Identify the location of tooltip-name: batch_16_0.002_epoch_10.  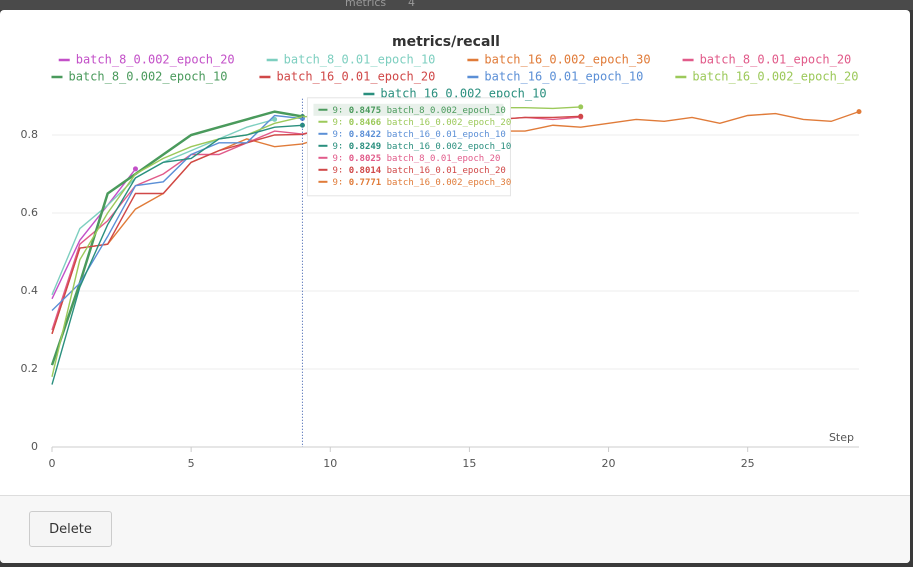
(449, 146).